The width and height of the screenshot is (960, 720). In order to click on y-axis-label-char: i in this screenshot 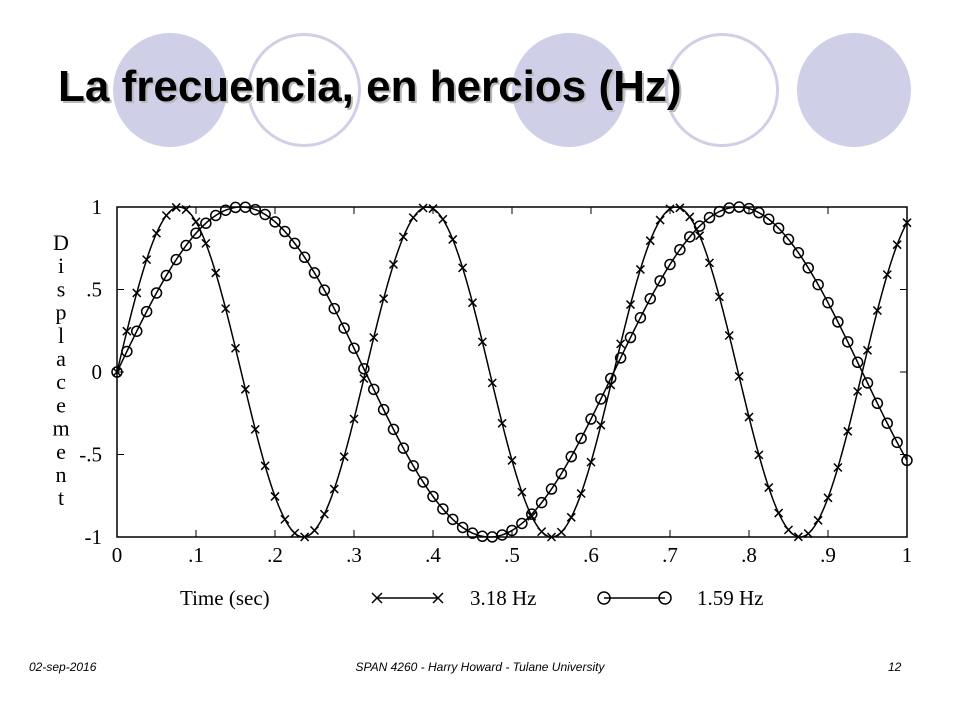, I will do `click(61, 265)`.